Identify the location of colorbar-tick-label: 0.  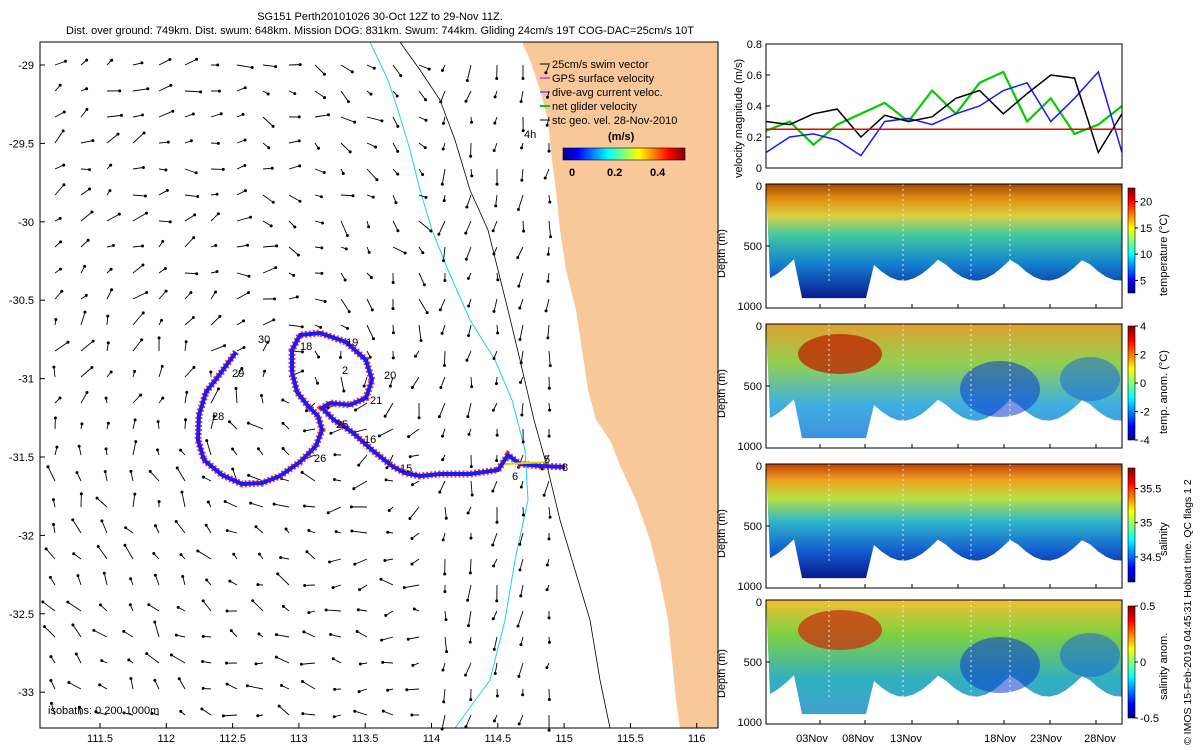
(1143, 663).